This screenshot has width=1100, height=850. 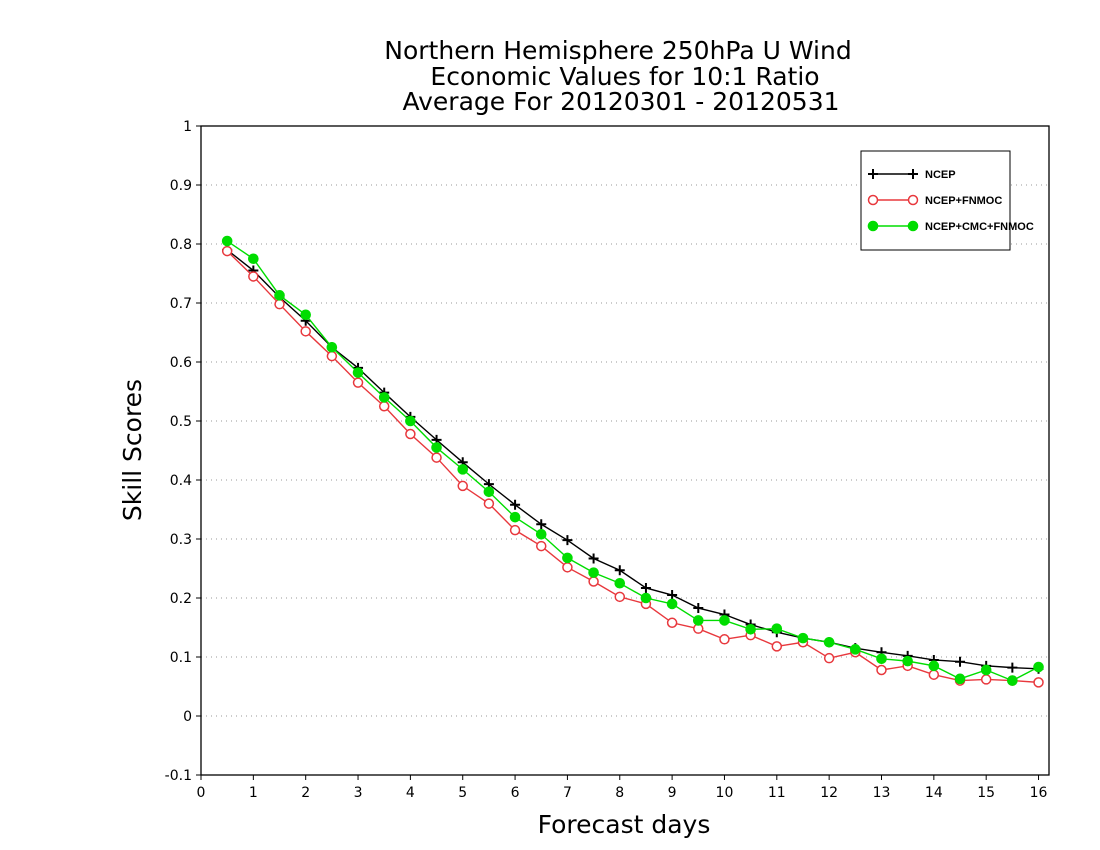 What do you see at coordinates (620, 101) in the screenshot?
I see `chart-title-line-3: Average For 20120301 - 20120531` at bounding box center [620, 101].